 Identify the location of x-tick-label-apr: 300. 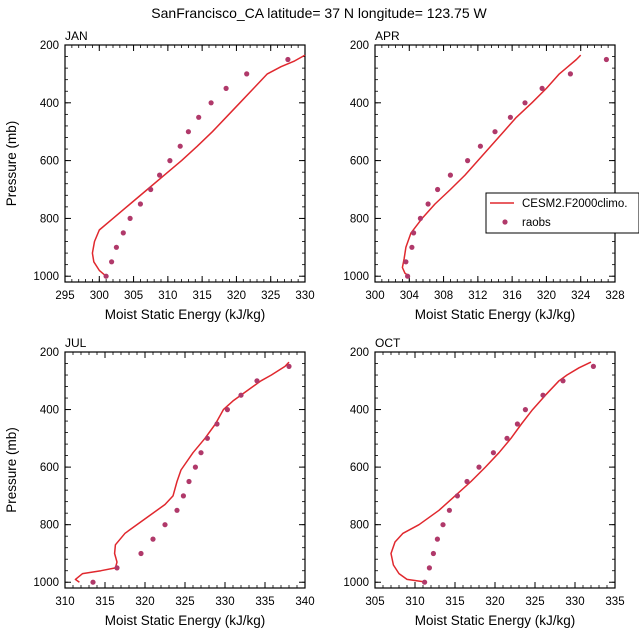
(374, 296).